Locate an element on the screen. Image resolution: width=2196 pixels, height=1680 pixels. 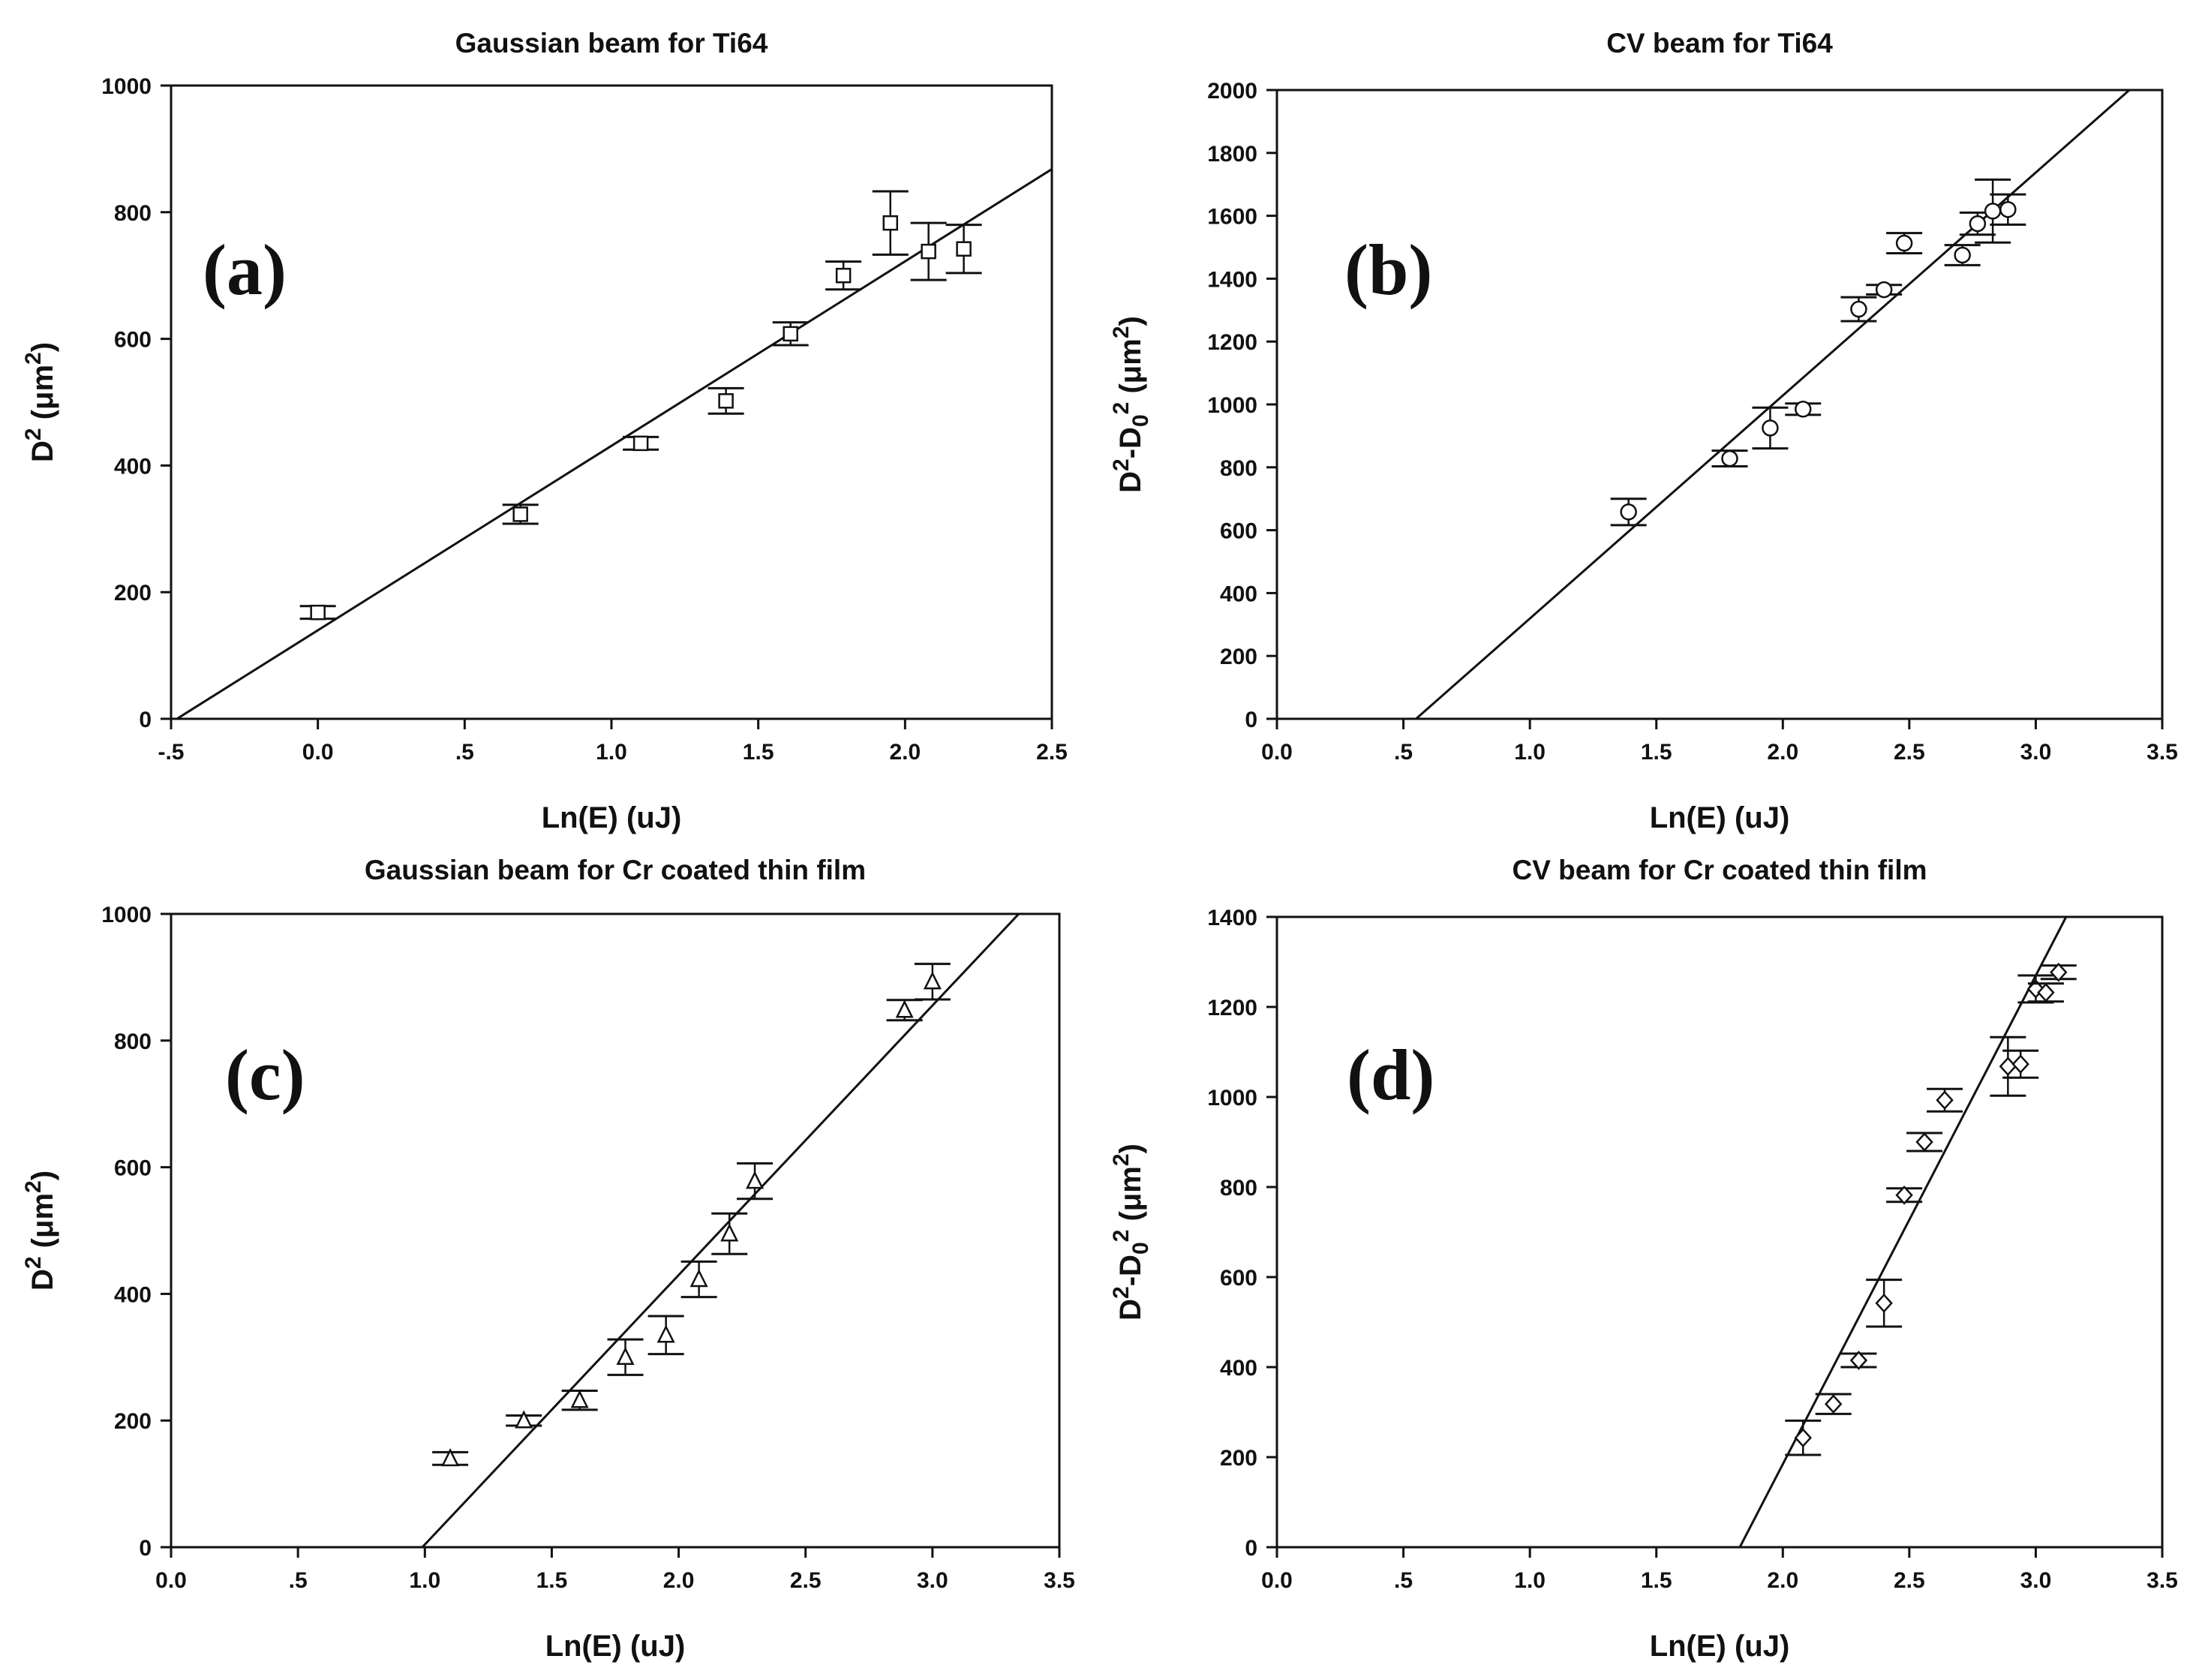
panel-label: (a) is located at coordinates (245, 270).